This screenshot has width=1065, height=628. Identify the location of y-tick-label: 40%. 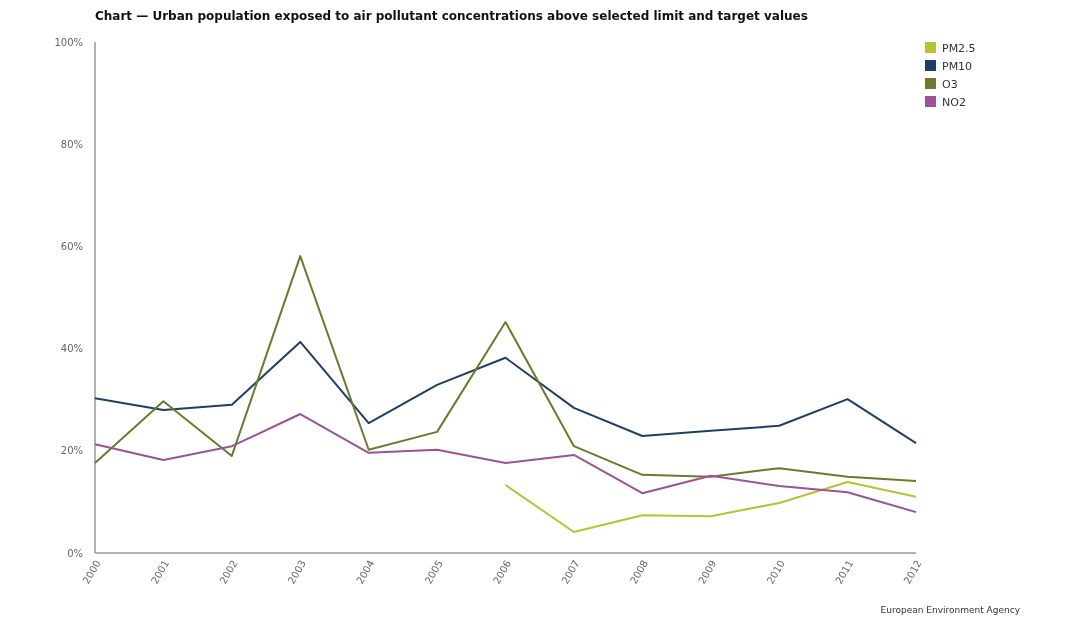
(71, 349).